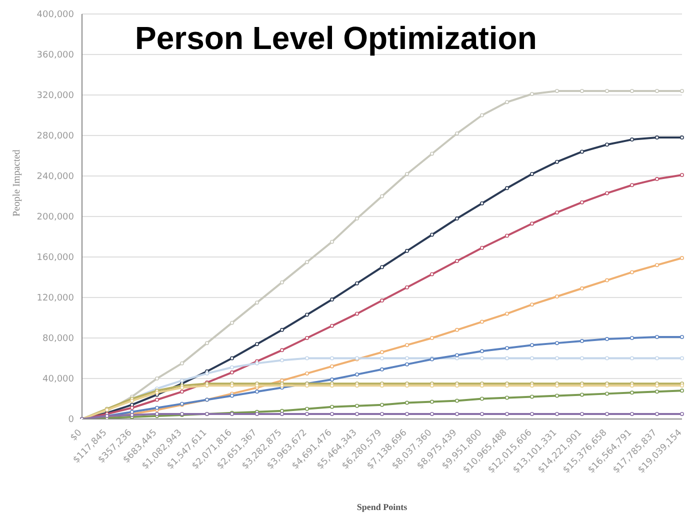  Describe the element at coordinates (55, 177) in the screenshot. I see `y-tick-label: 240,000` at that location.